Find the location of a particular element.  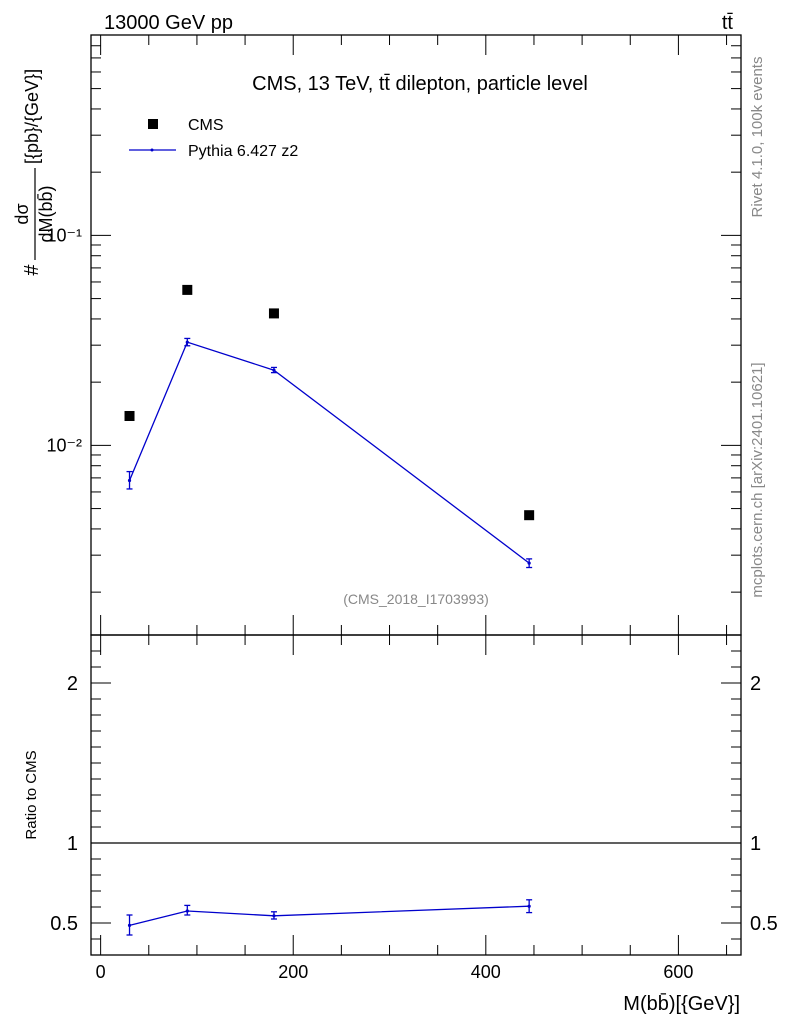

ratio-y-tick-label-right: 0.5 is located at coordinates (764, 924).